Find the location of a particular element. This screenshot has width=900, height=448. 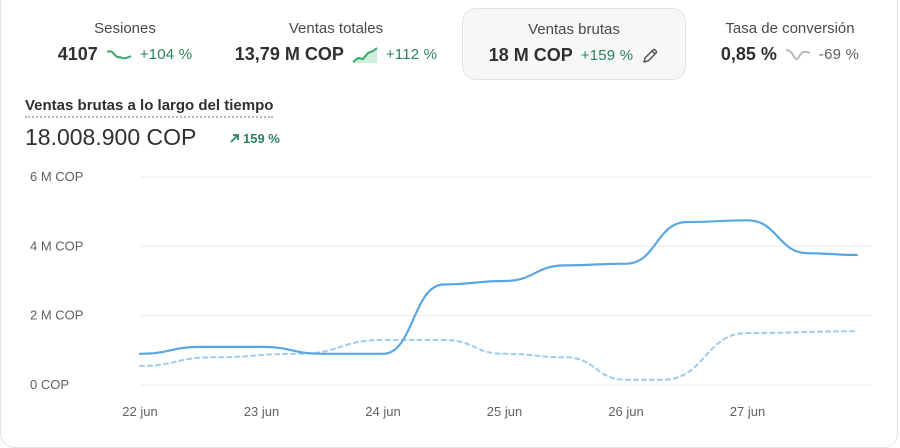

gray-line-icon is located at coordinates (798, 54).